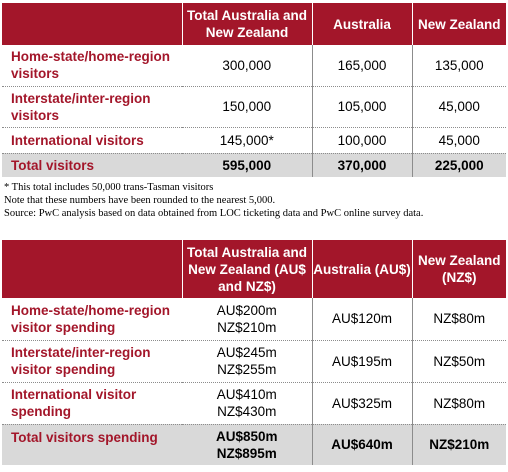 This screenshot has width=508, height=472. Describe the element at coordinates (247, 140) in the screenshot. I see `cell-total: 145,000*` at that location.